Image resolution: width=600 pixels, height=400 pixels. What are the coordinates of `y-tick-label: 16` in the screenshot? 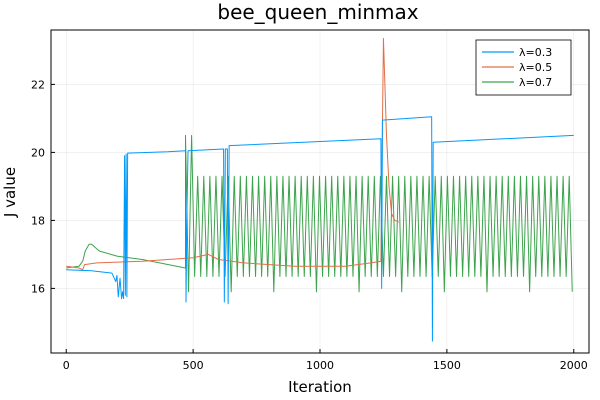 It's located at (38, 288).